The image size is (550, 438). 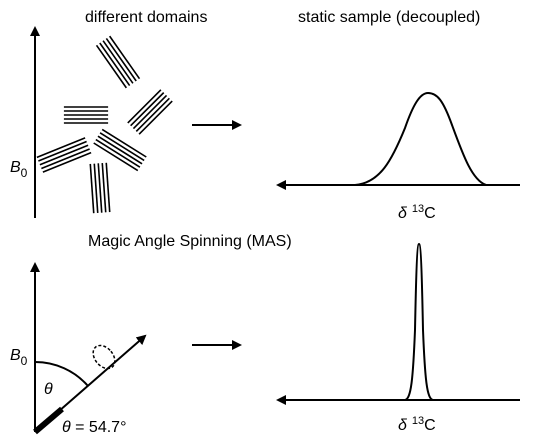 I want to click on angle-symbol: θ, so click(x=48, y=389).